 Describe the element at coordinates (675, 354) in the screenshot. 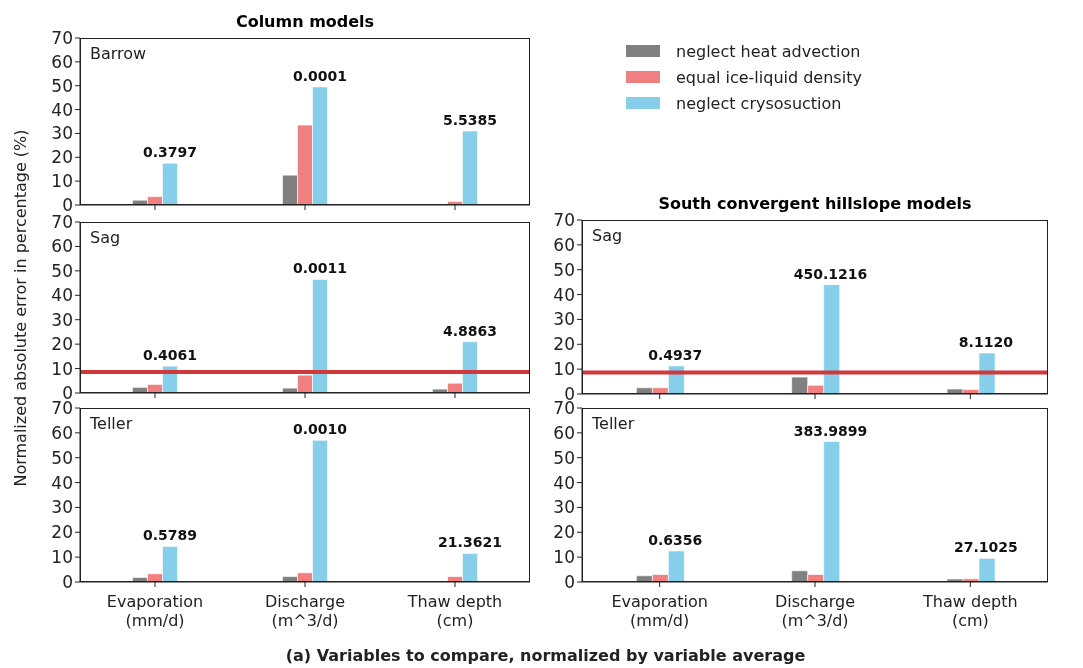

I see `annotation: 0.4937` at that location.